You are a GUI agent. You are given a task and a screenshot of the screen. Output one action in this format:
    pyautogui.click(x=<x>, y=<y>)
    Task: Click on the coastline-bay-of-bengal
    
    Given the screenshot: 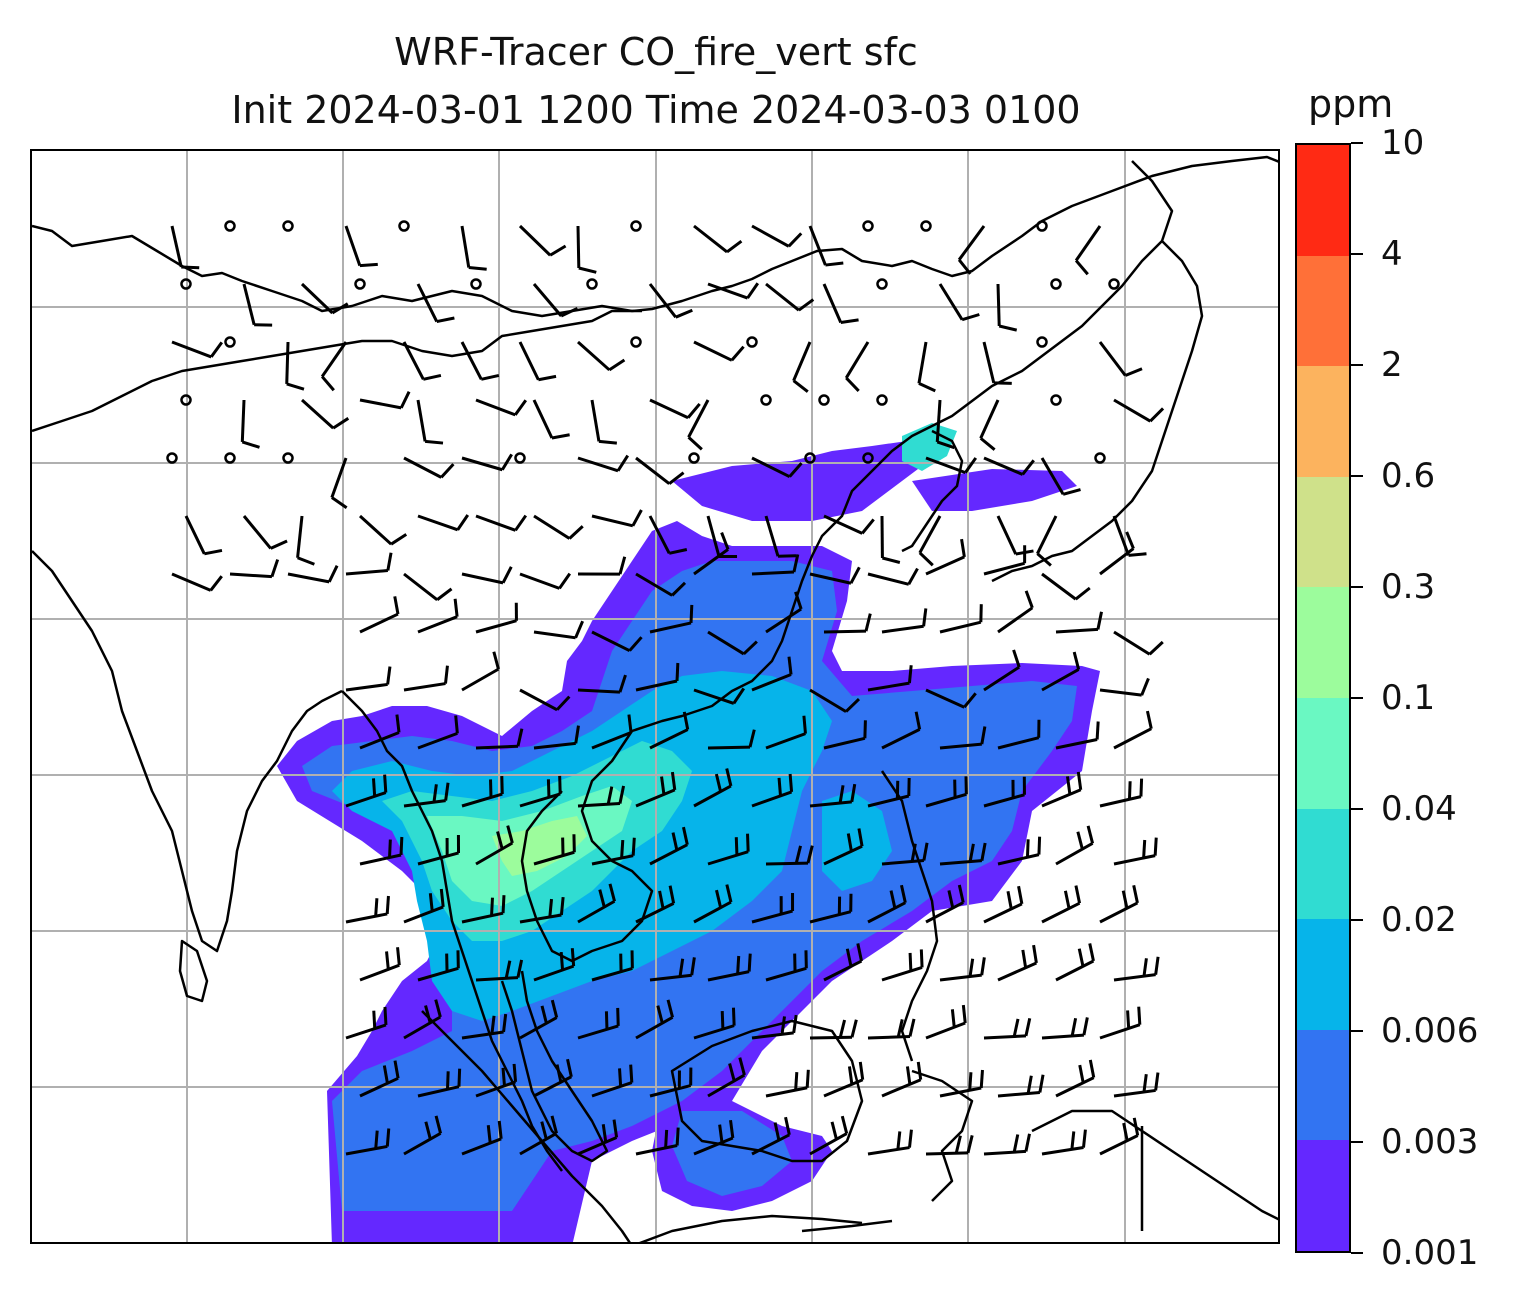 What is the action you would take?
    pyautogui.click(x=452, y=931)
    